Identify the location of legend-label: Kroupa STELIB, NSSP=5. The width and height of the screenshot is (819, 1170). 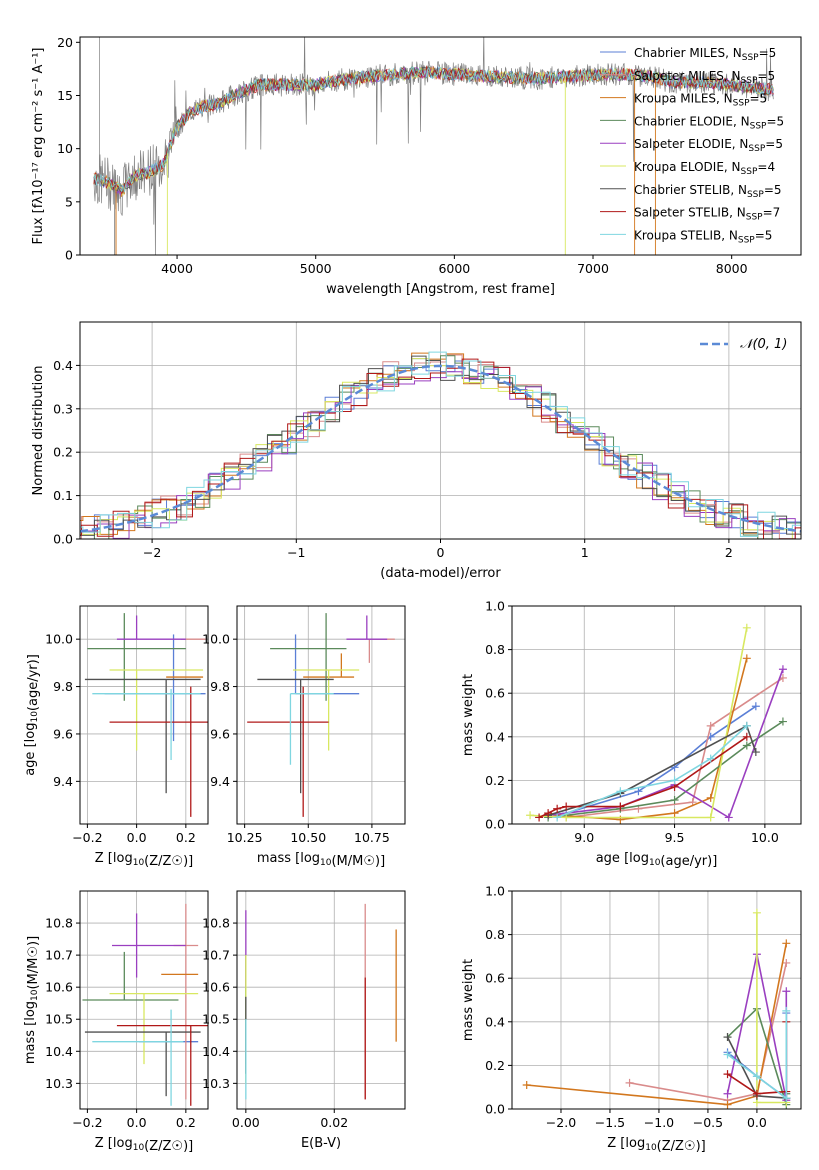
(703, 236).